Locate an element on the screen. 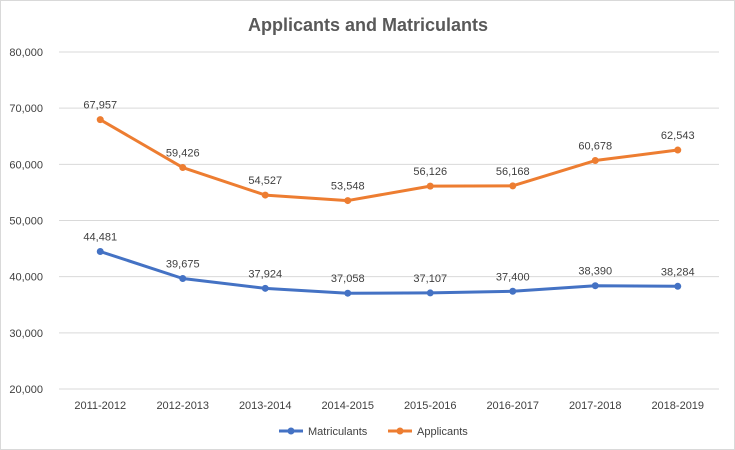  chart-title: Applicants and Matriculants is located at coordinates (368, 25).